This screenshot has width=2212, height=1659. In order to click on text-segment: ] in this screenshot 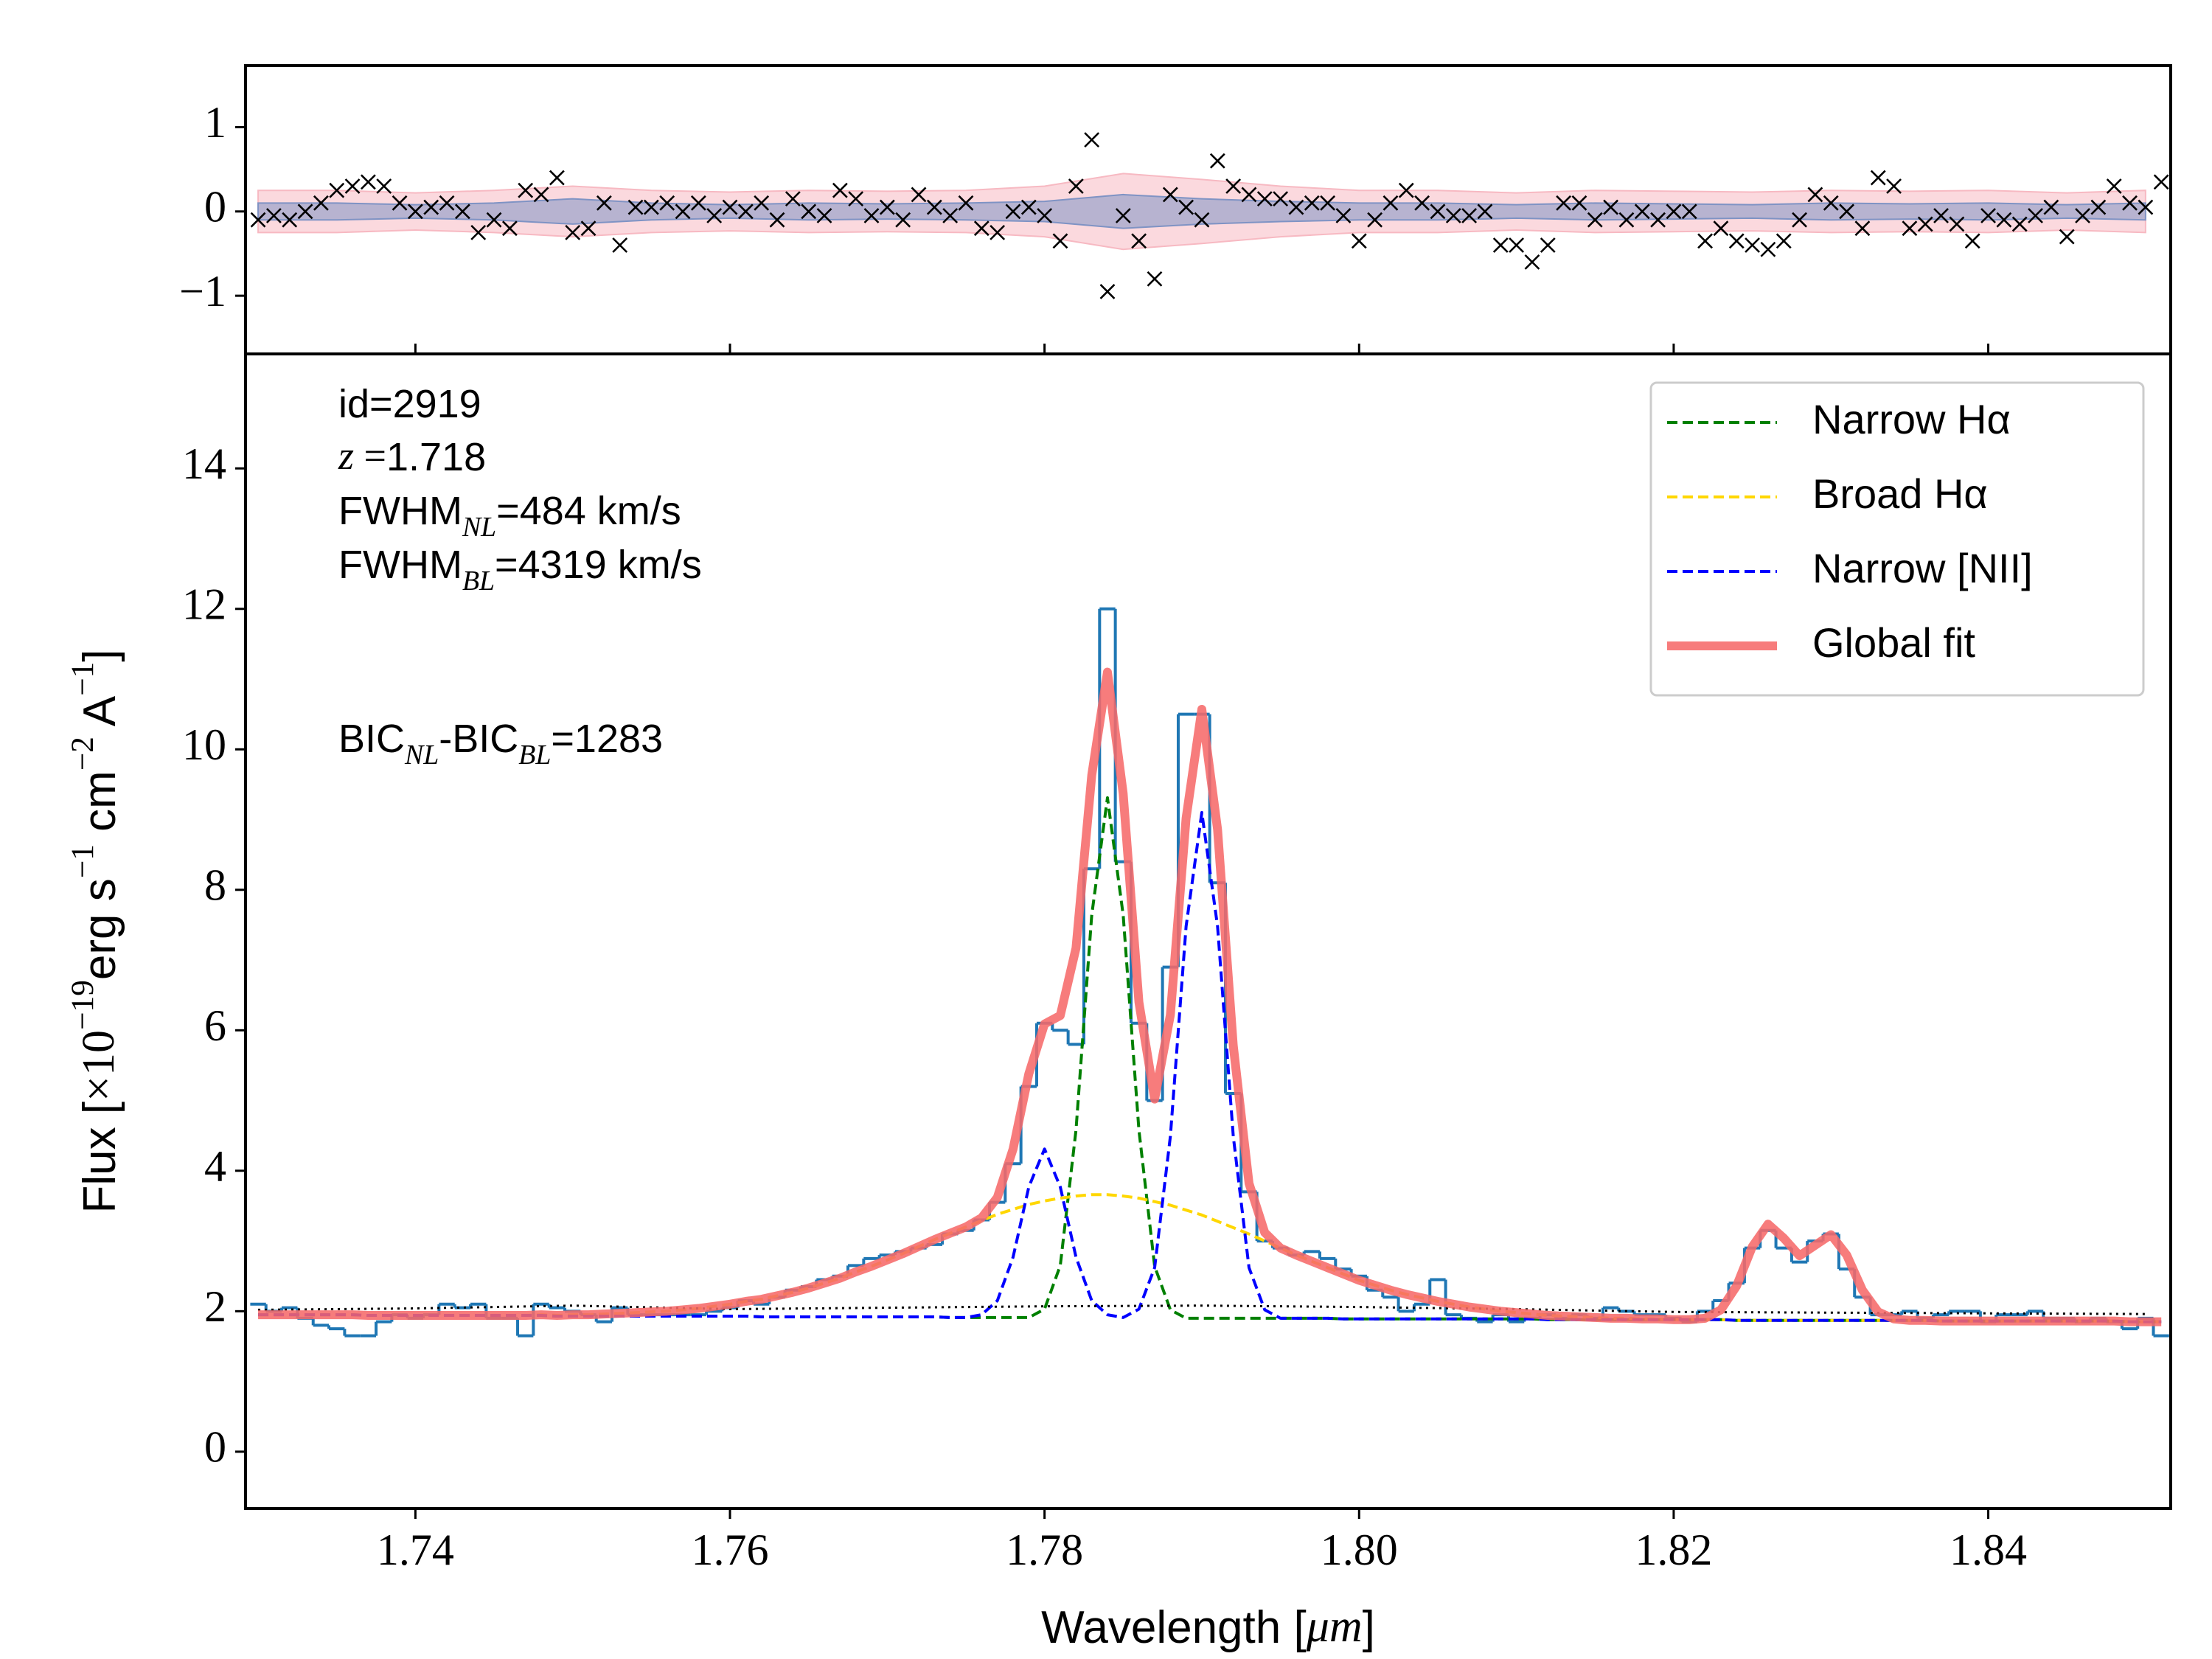, I will do `click(1369, 1627)`.